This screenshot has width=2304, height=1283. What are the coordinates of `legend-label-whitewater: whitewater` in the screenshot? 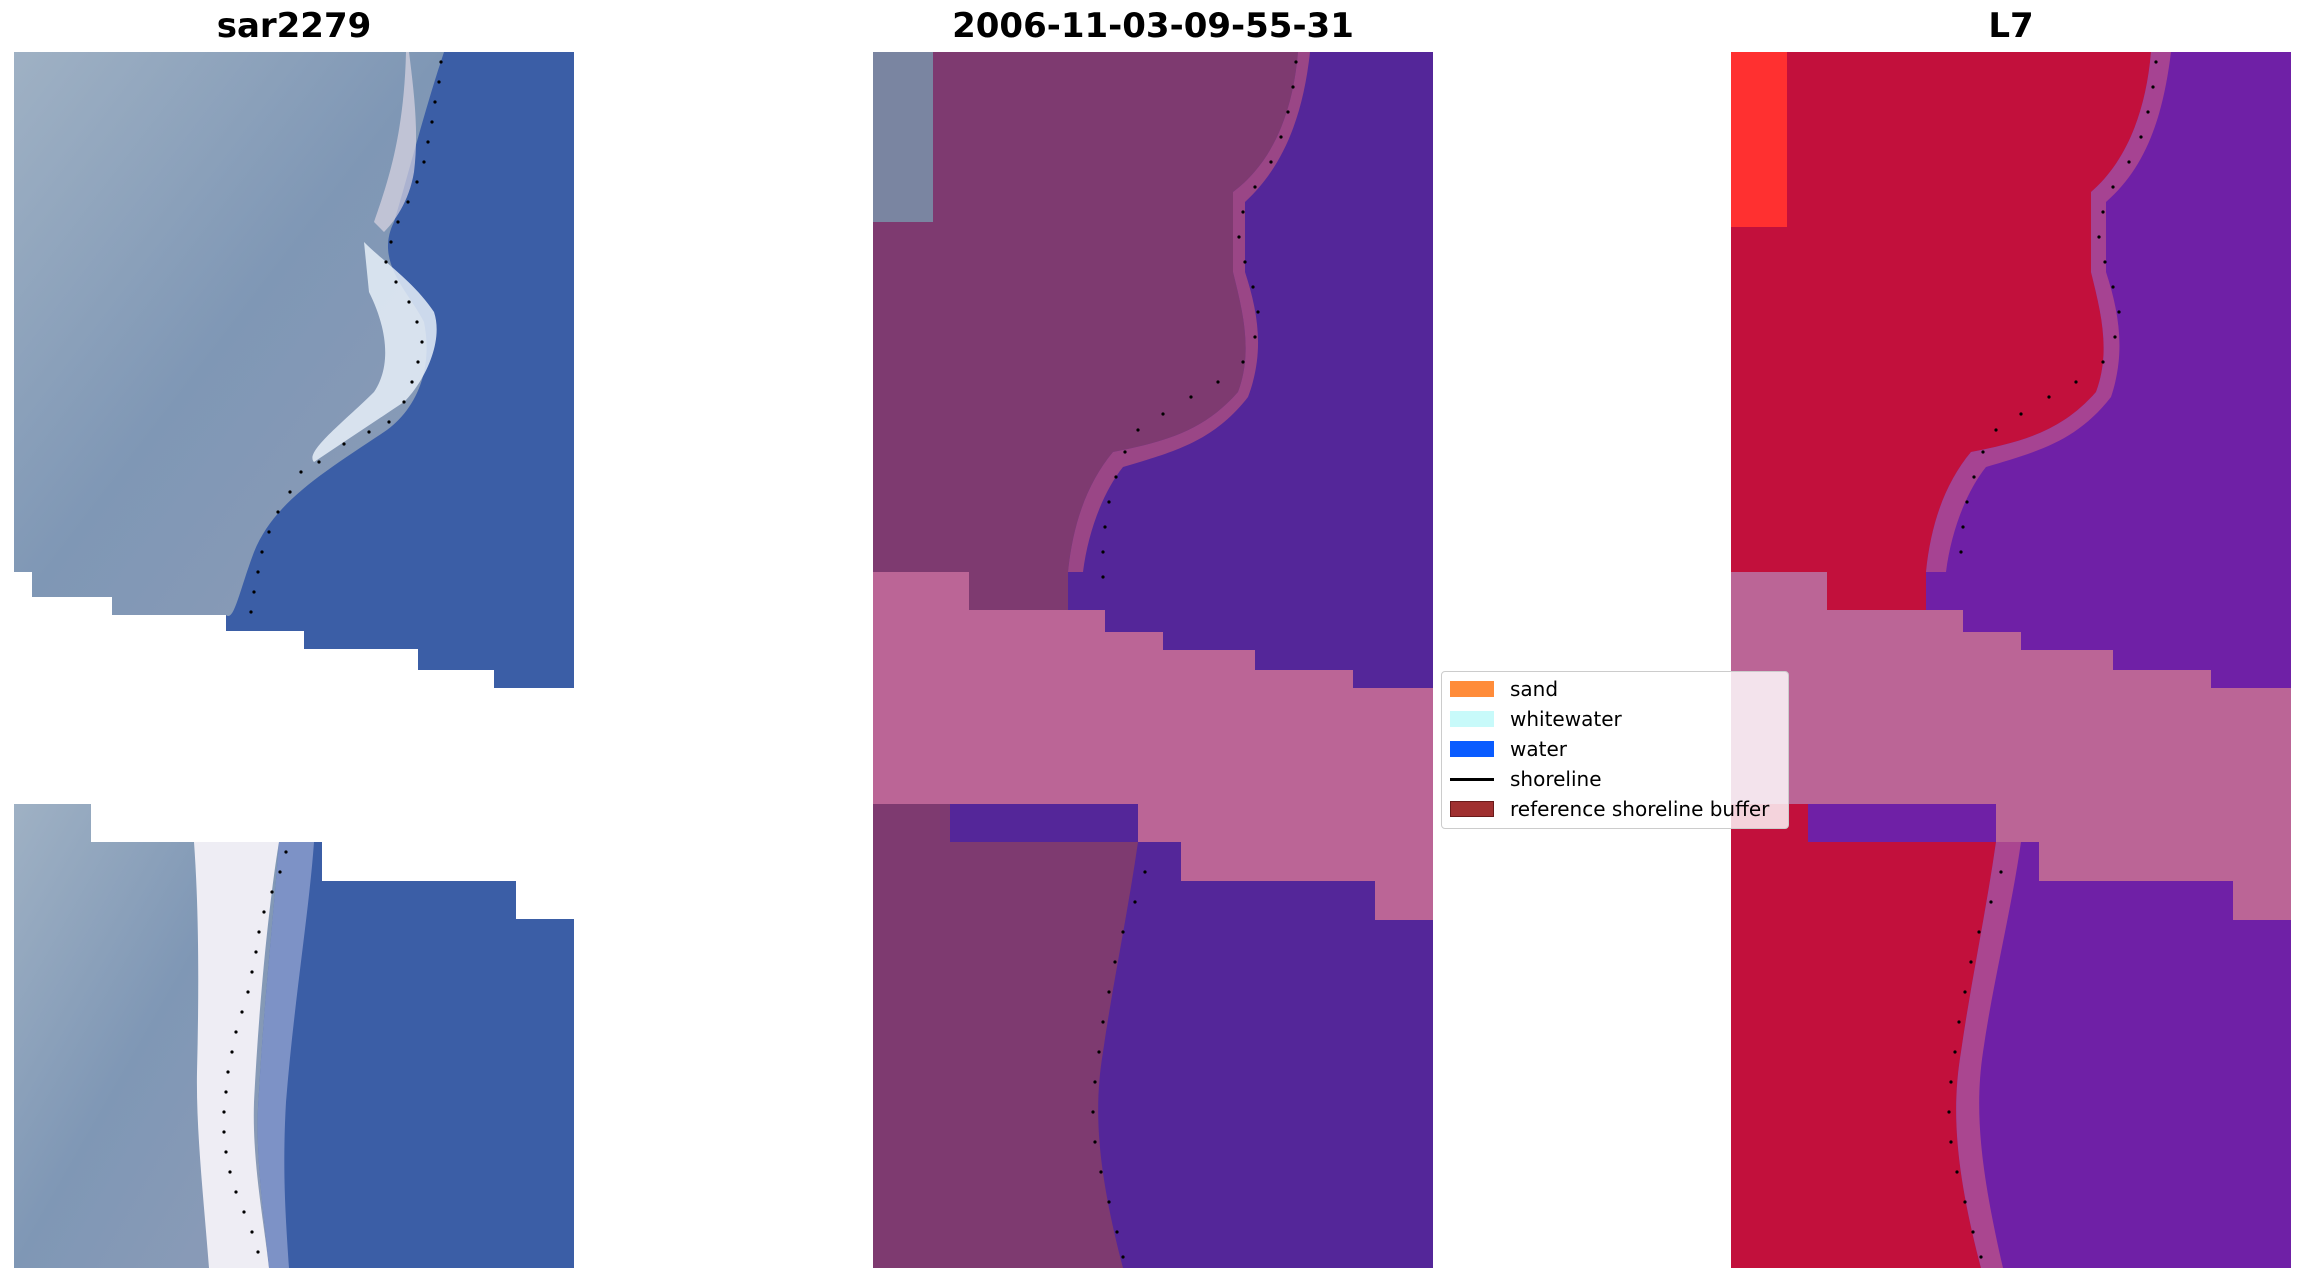 It's located at (1566, 719).